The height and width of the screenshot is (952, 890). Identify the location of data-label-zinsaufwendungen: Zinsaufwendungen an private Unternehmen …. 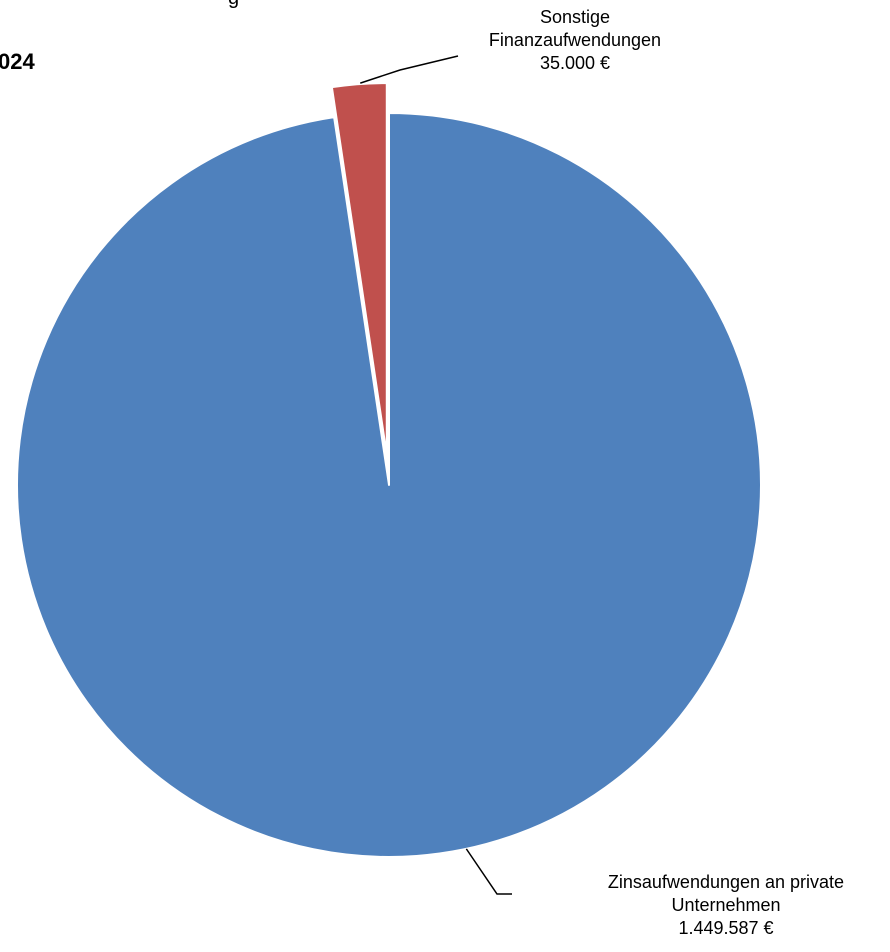
(723, 905).